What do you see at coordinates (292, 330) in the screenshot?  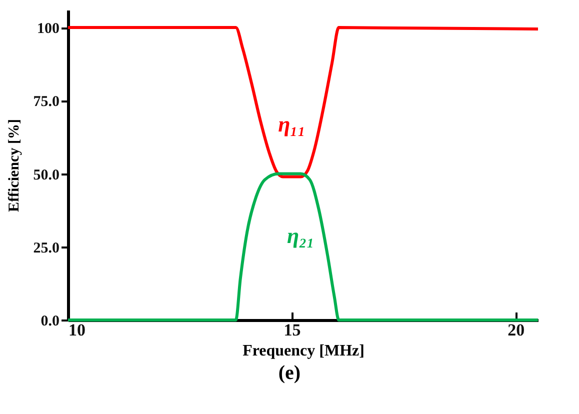 I see `x-tick-label: 15` at bounding box center [292, 330].